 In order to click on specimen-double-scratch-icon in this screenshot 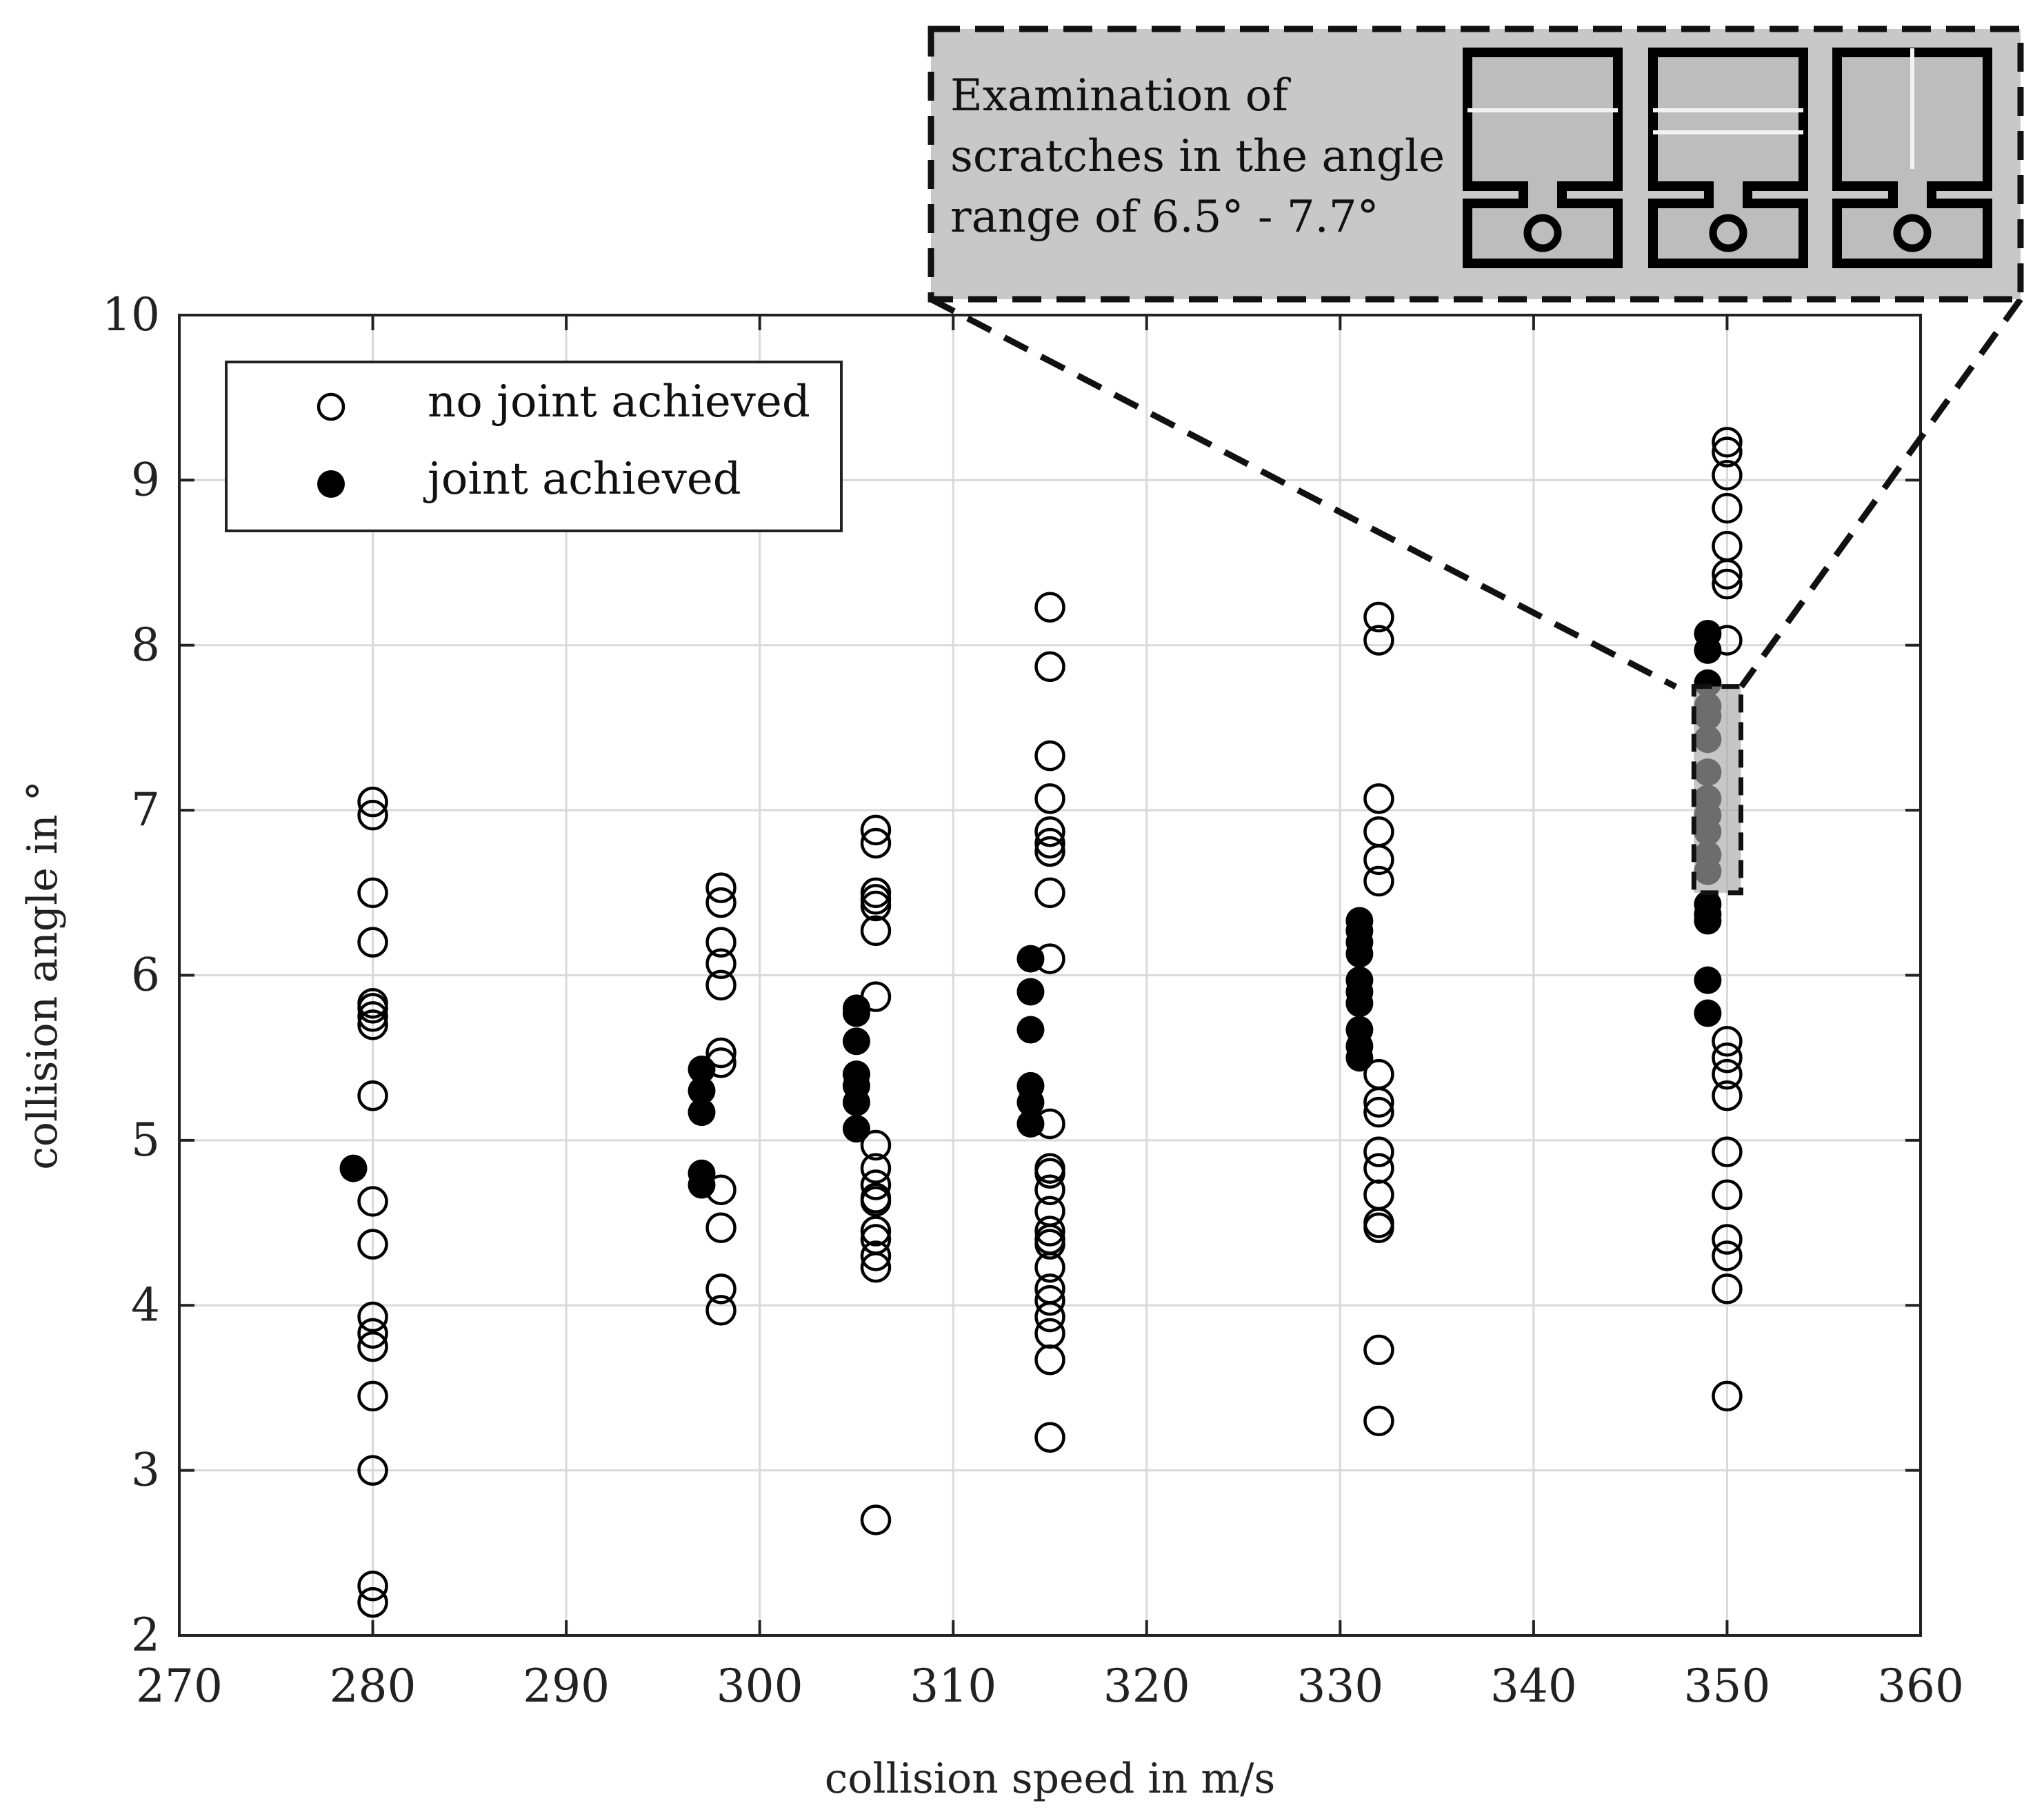, I will do `click(1728, 158)`.